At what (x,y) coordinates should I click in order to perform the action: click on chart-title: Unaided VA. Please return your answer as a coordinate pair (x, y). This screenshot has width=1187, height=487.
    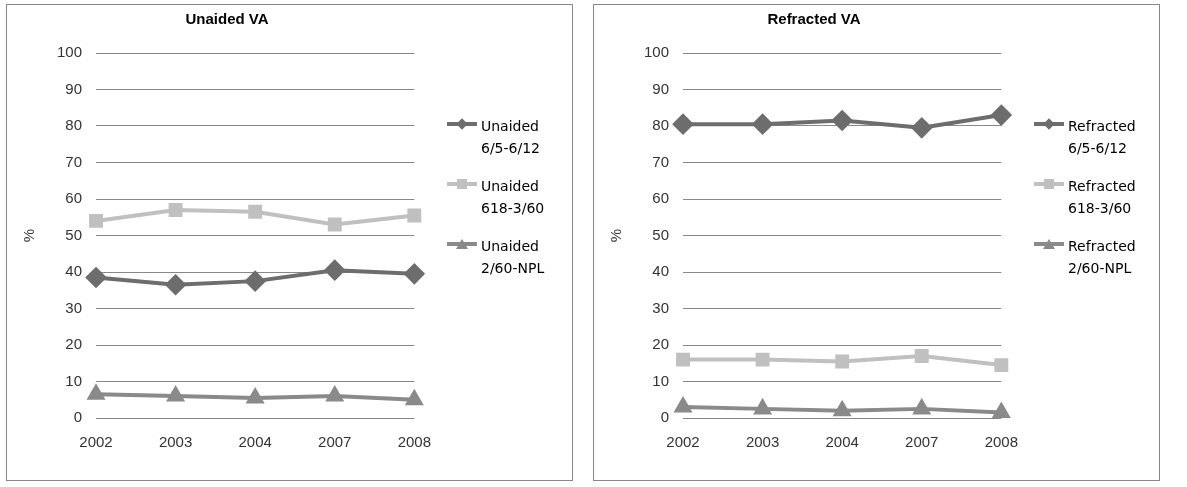
    Looking at the image, I should click on (227, 19).